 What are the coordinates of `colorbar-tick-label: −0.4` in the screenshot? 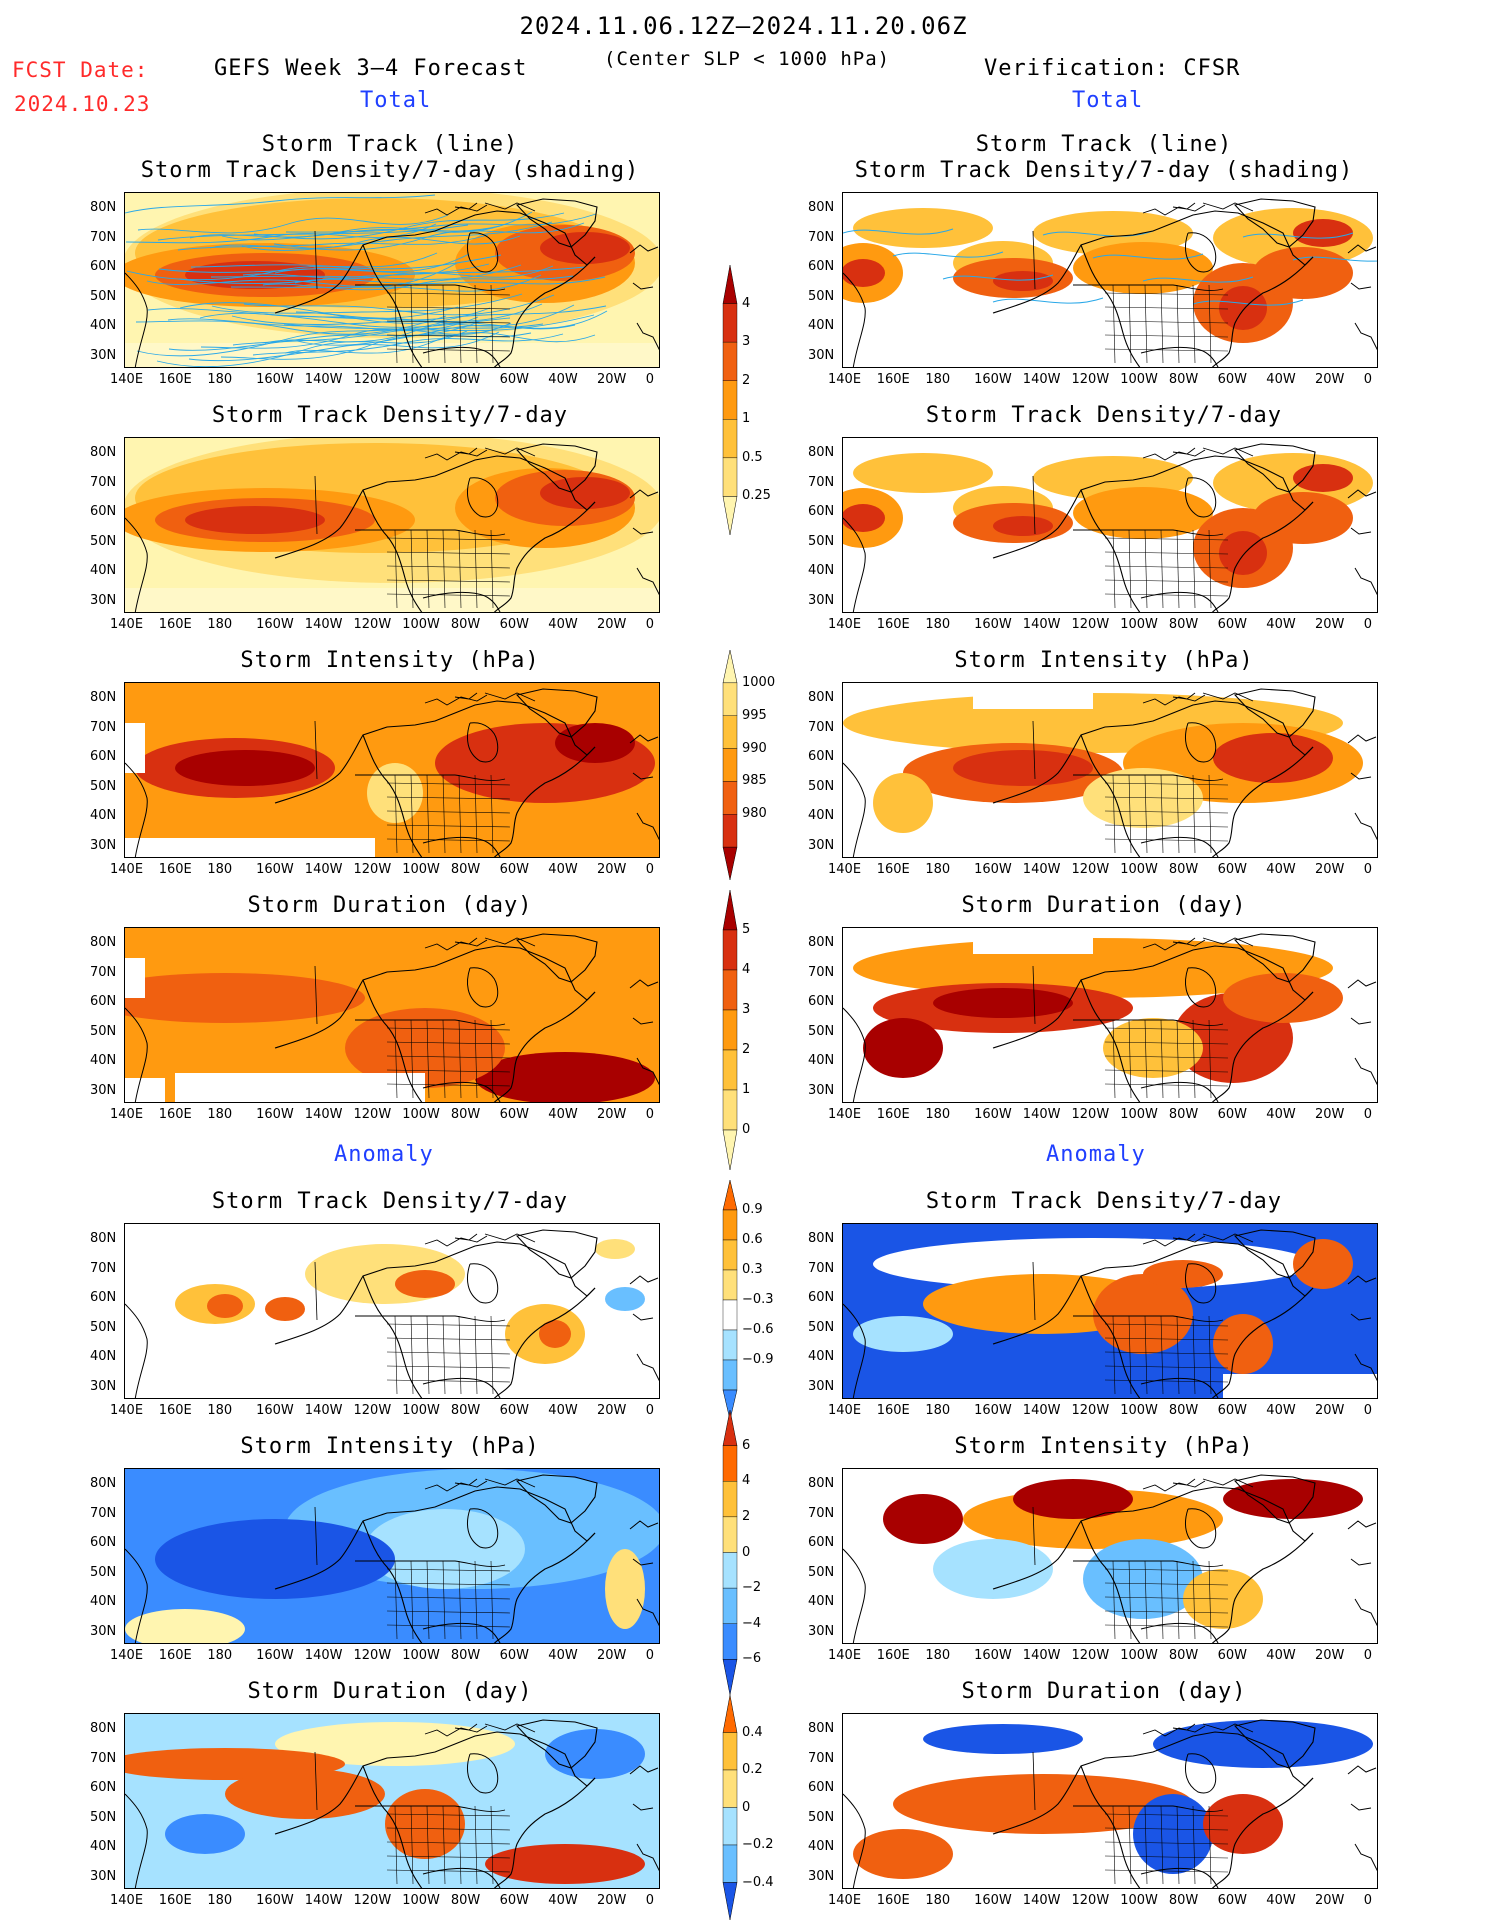 It's located at (758, 1882).